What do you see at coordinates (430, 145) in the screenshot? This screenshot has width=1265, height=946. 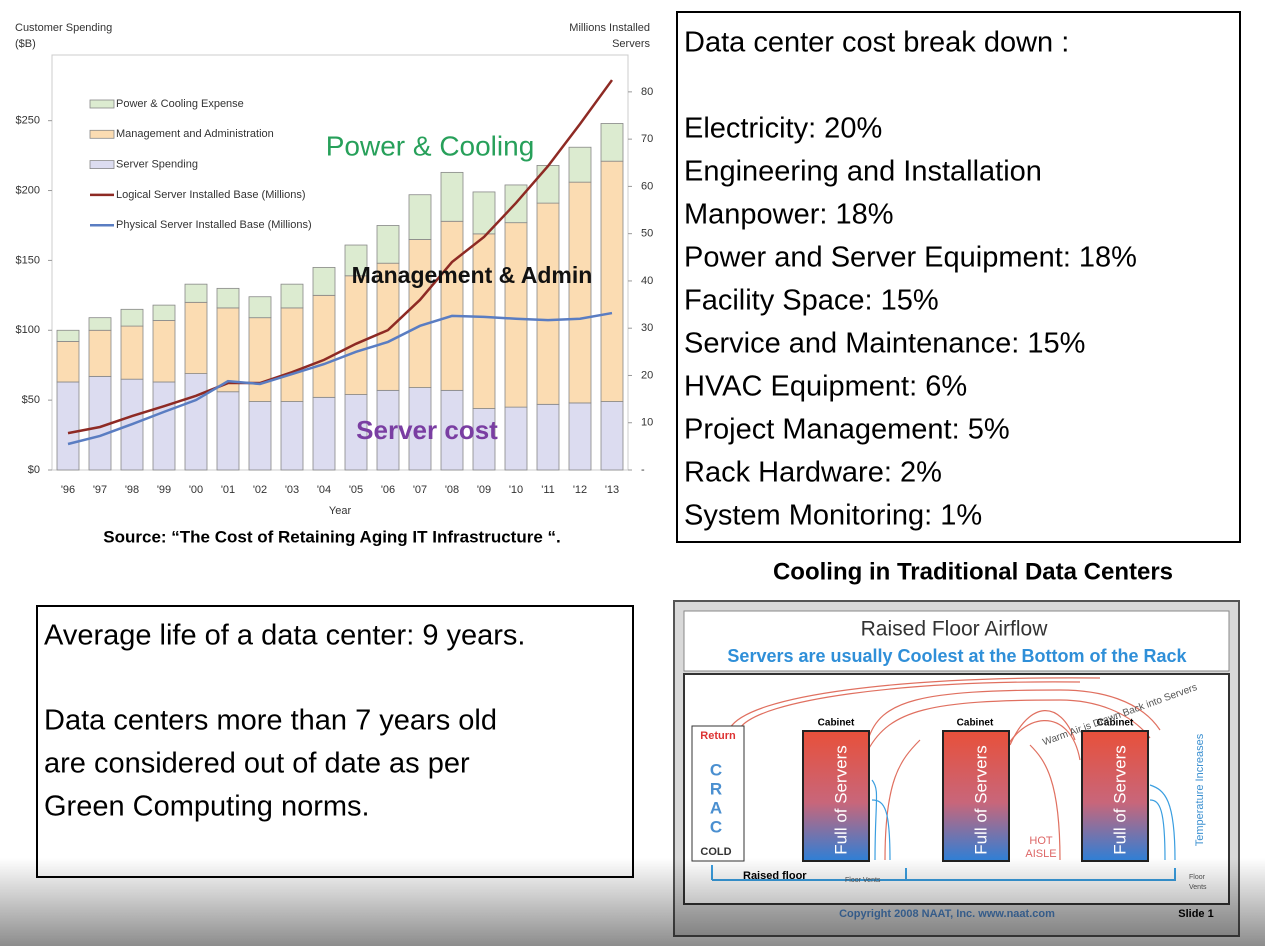 I see `annotation: Power & Cooling` at bounding box center [430, 145].